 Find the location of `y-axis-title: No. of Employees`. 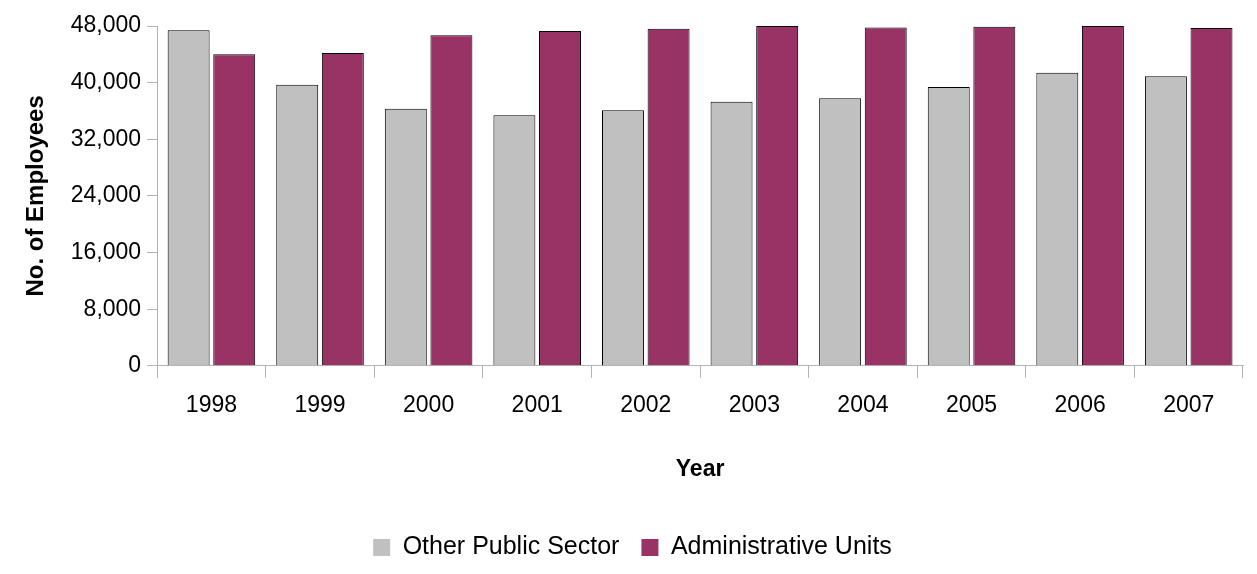

y-axis-title: No. of Employees is located at coordinates (35, 196).